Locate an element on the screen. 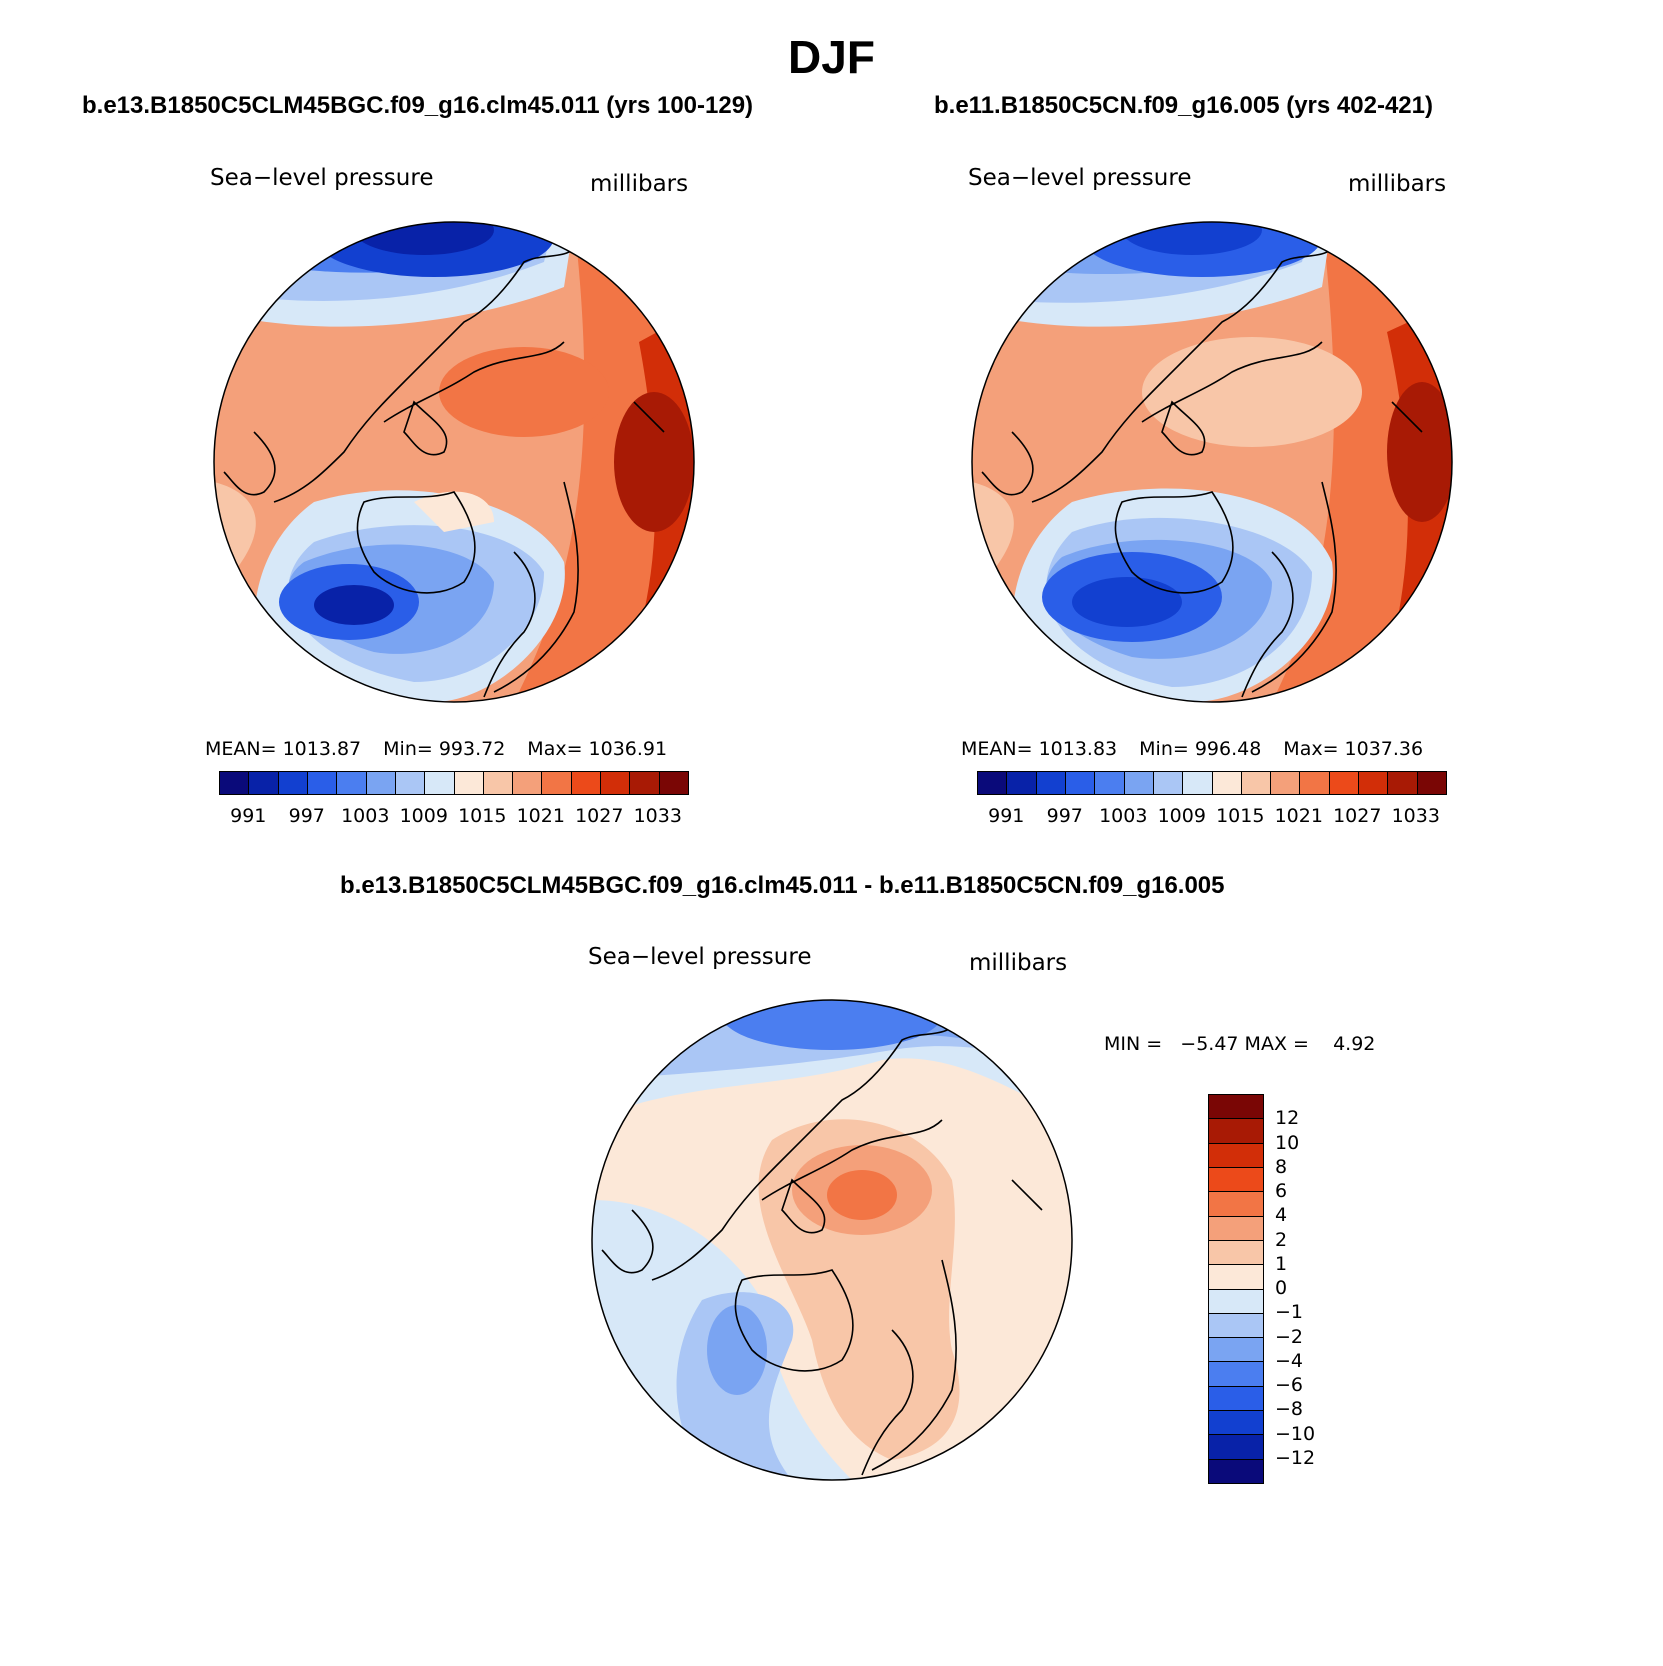  diff-colorbar-label: 10 is located at coordinates (1287, 1142).